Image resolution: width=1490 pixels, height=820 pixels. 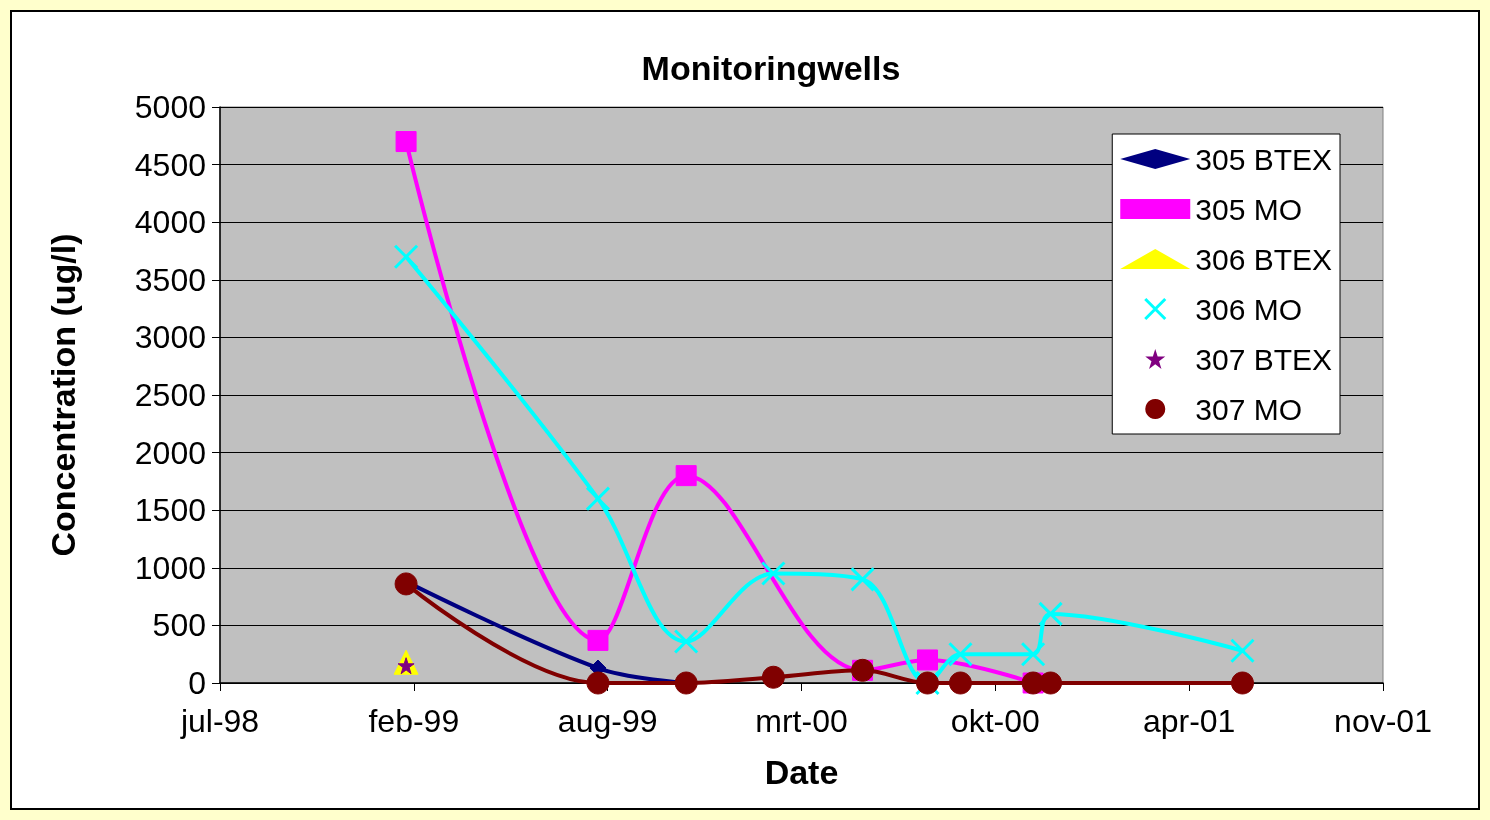 What do you see at coordinates (1248, 409) in the screenshot?
I see `legend-label: 307 MO` at bounding box center [1248, 409].